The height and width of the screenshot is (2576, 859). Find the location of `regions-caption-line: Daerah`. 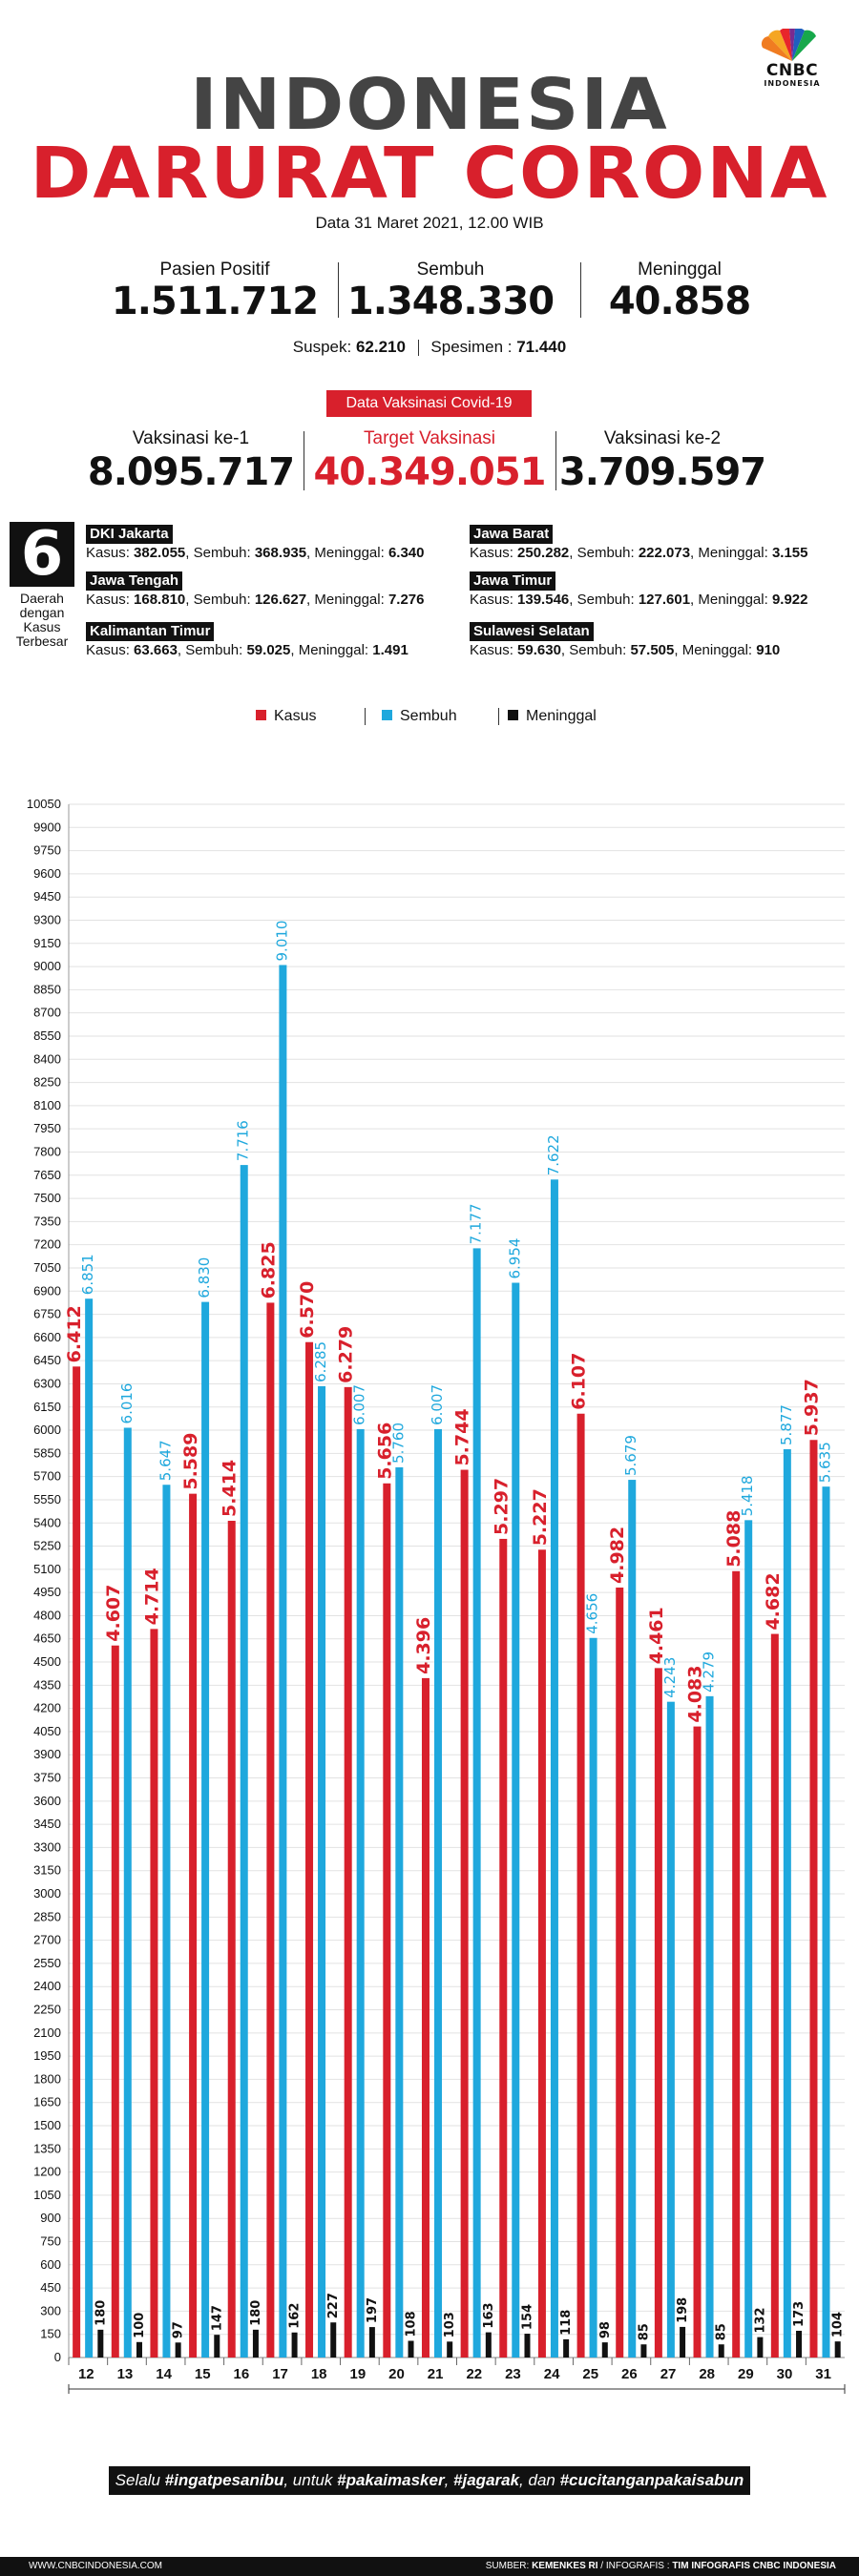

regions-caption-line: Daerah is located at coordinates (42, 598).